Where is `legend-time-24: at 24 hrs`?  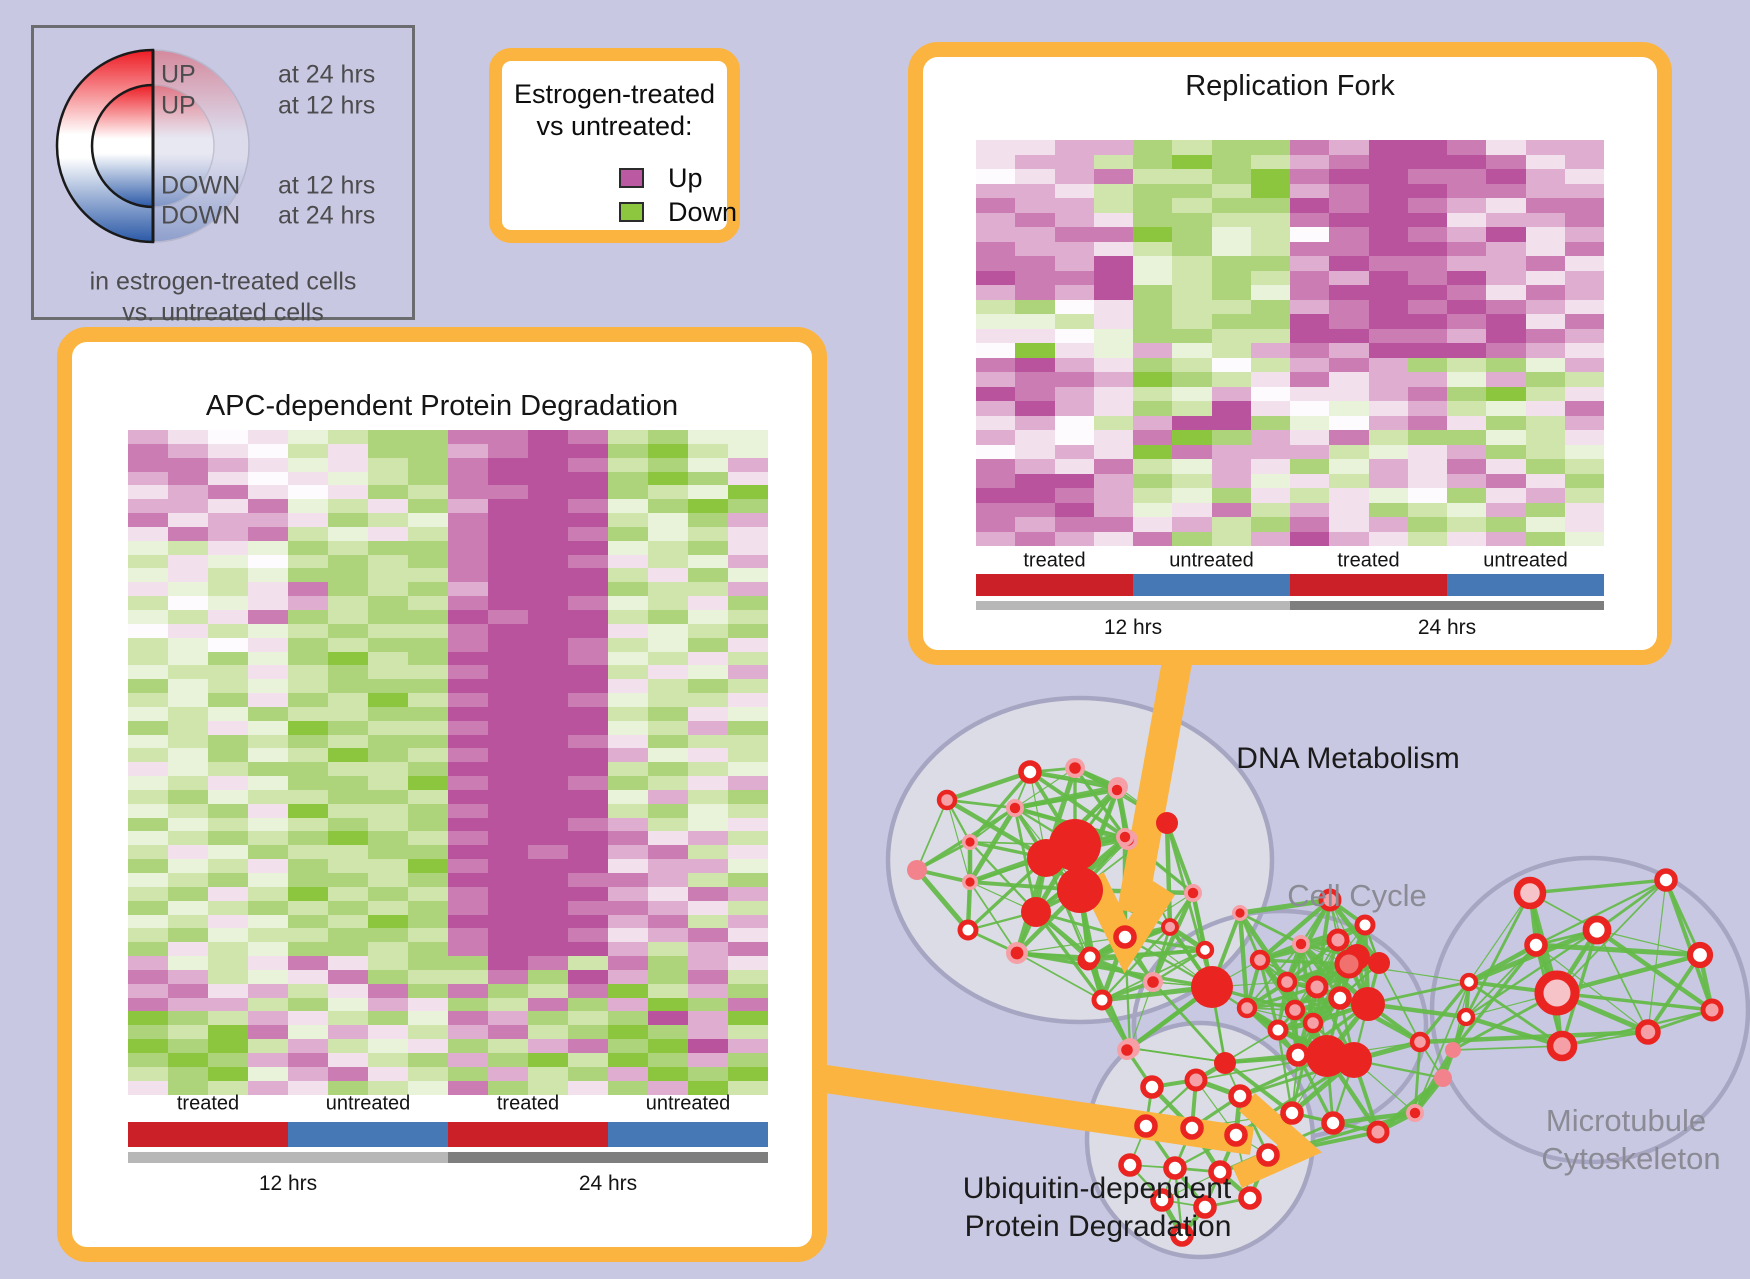
legend-time-24: at 24 hrs is located at coordinates (327, 74).